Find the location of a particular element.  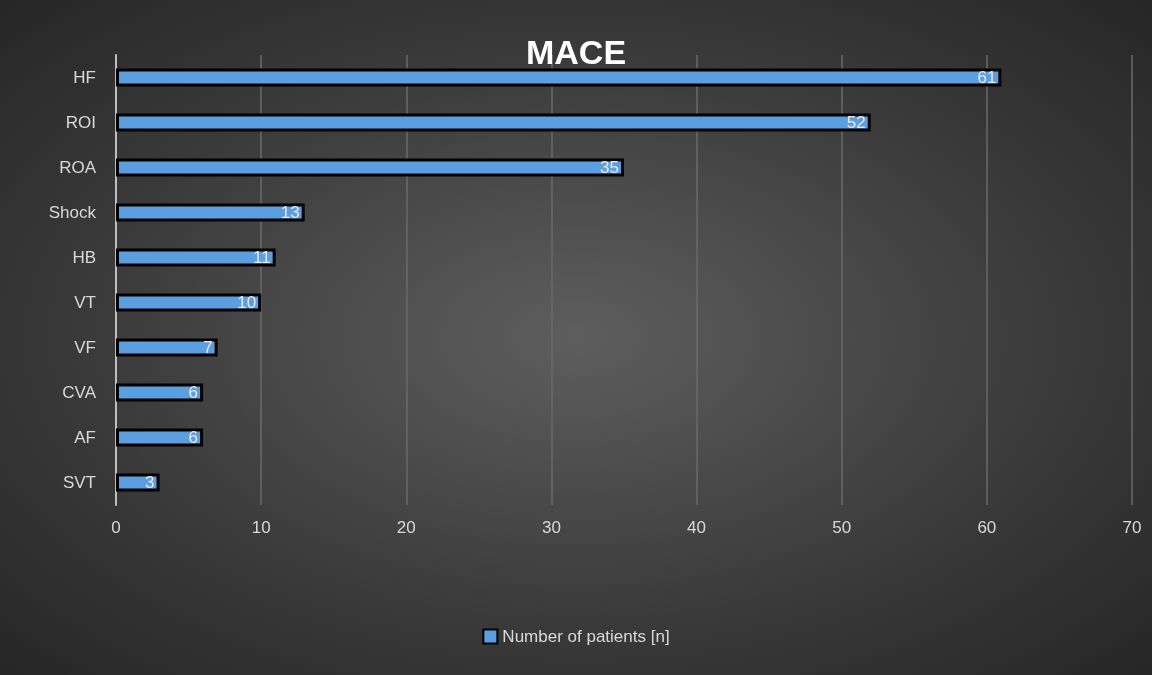

x-tick-label: 50 is located at coordinates (842, 527).